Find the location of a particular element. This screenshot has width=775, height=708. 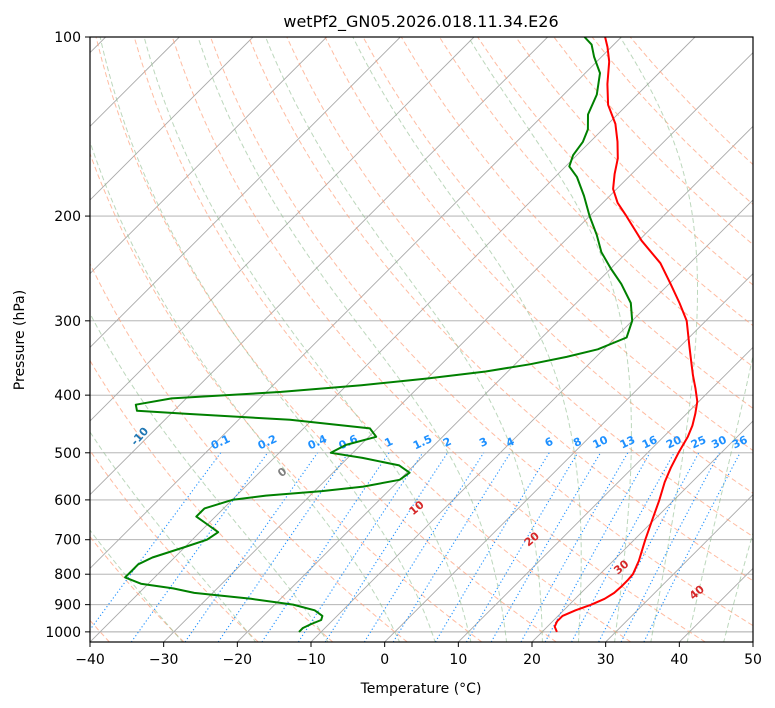

x-tick-label: 0 is located at coordinates (384, 660).